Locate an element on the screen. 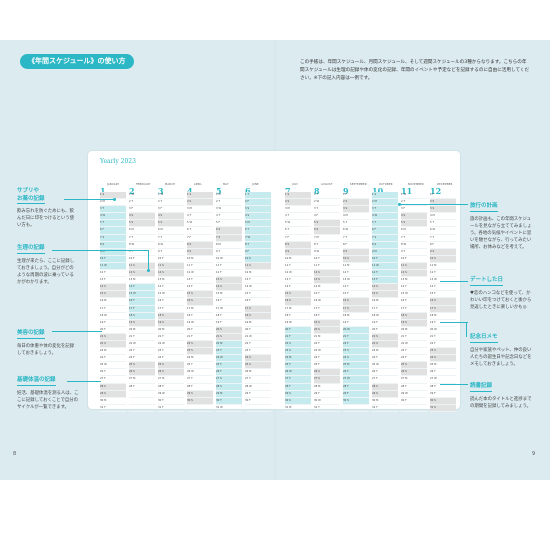 This screenshot has height=550, width=550. day-row: 1 S is located at coordinates (385, 196).